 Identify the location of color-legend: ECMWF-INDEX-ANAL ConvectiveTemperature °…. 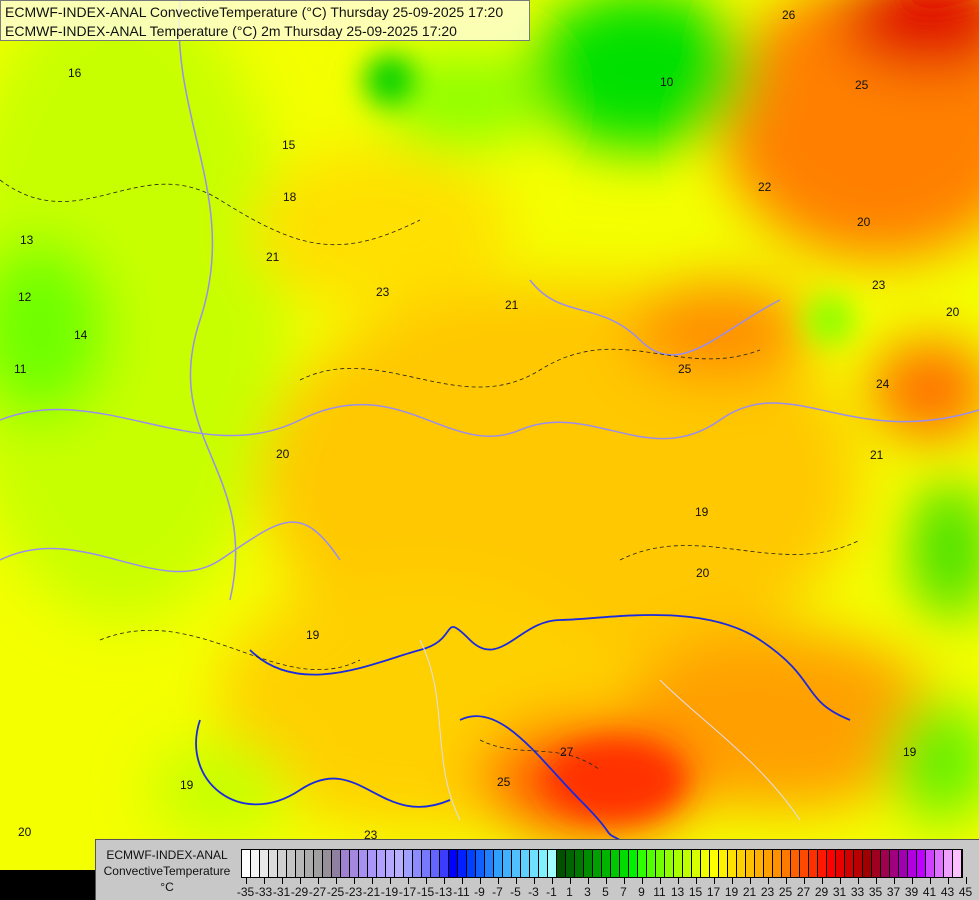
(537, 869).